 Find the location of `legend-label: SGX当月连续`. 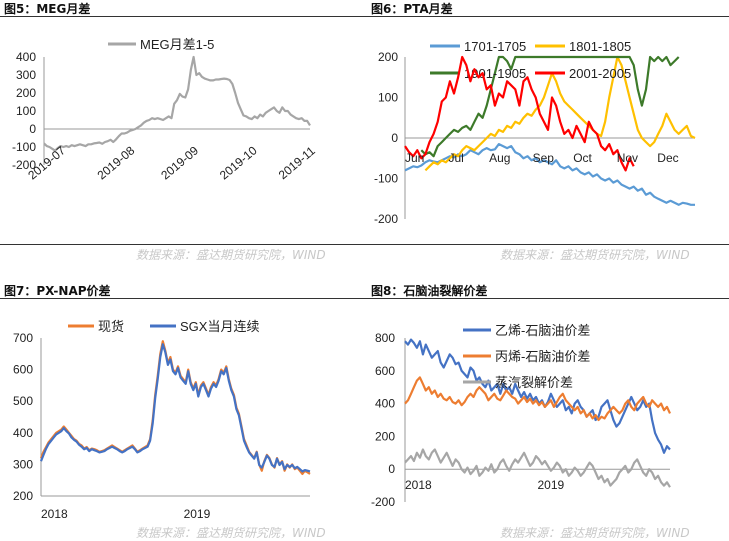

legend-label: SGX当月连续 is located at coordinates (219, 326).